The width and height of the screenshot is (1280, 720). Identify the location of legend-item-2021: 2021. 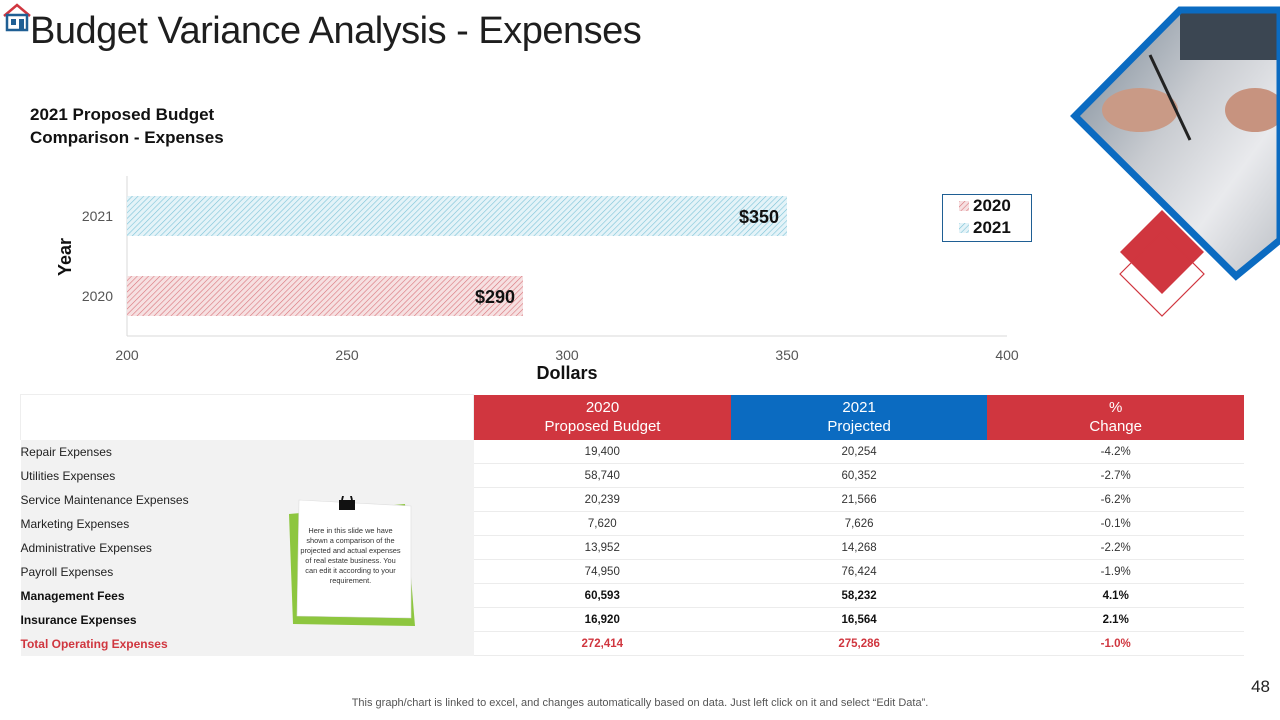
(987, 228).